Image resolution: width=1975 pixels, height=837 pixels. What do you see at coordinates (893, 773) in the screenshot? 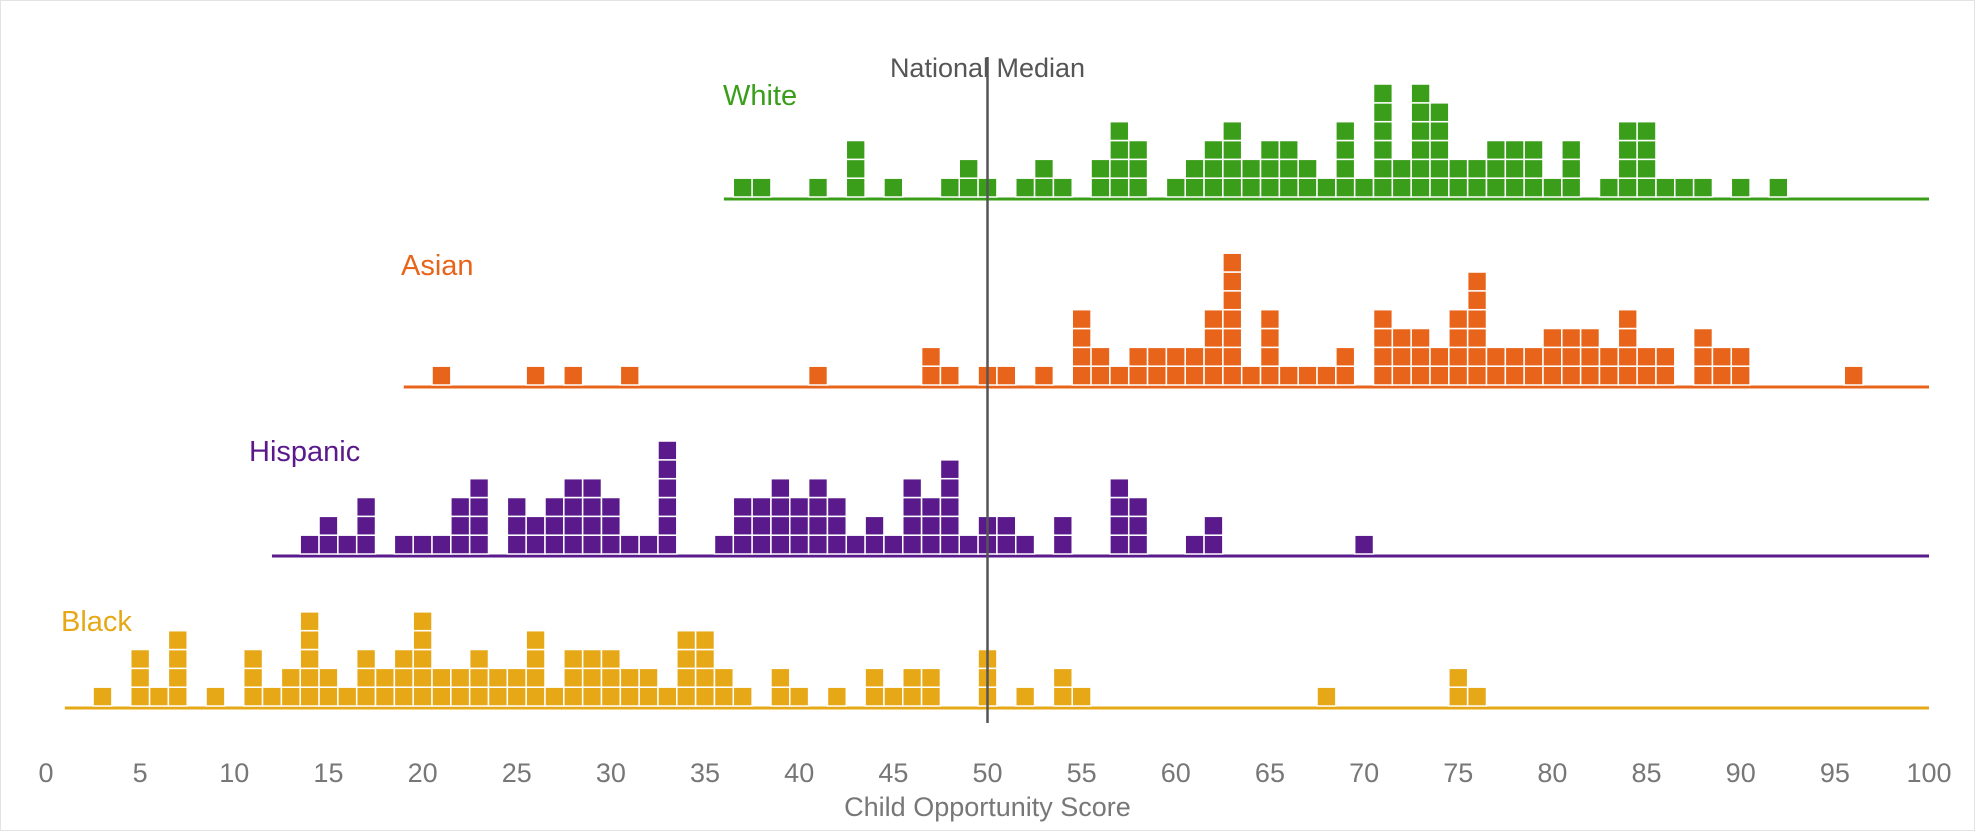
I see `x-tick-label: 45` at bounding box center [893, 773].